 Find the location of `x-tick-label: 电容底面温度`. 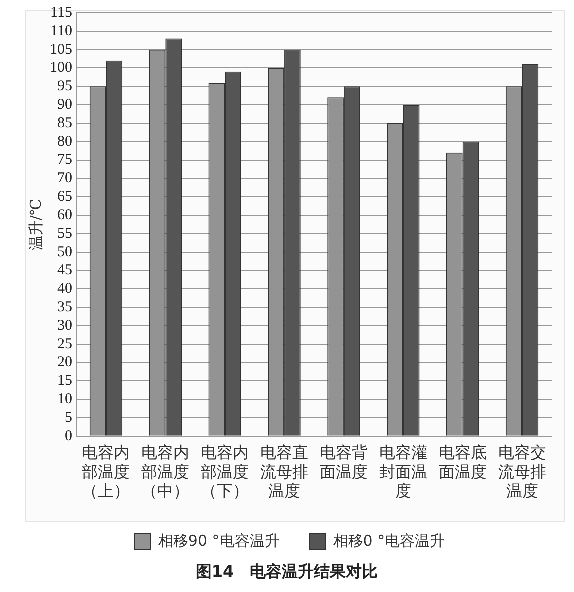

x-tick-label: 电容底面温度 is located at coordinates (462, 462).